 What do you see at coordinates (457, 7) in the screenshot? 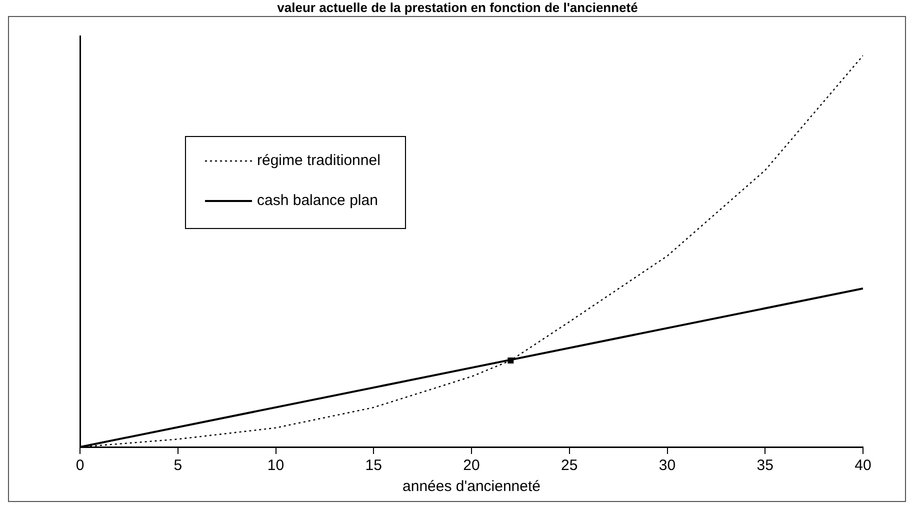
I see `chart-title: valeur actuelle de la prestation en fonction de l'ancienneté` at bounding box center [457, 7].